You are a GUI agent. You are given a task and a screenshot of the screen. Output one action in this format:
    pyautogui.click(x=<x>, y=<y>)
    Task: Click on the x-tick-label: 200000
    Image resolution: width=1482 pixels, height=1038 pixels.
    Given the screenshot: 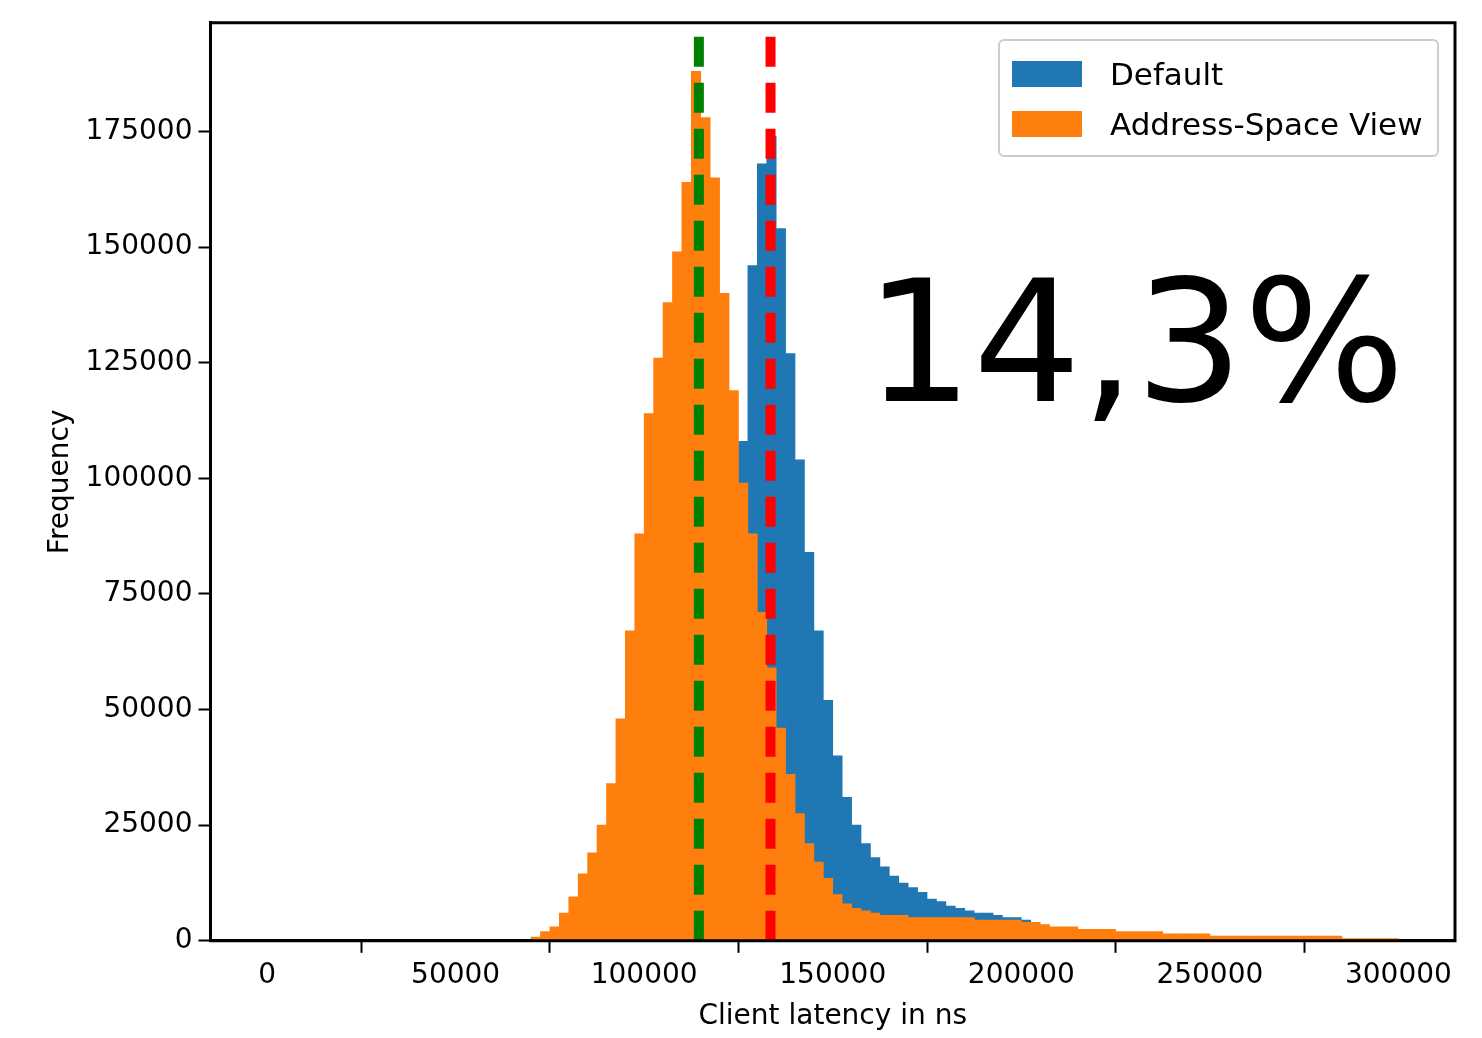 What is the action you would take?
    pyautogui.click(x=1021, y=973)
    